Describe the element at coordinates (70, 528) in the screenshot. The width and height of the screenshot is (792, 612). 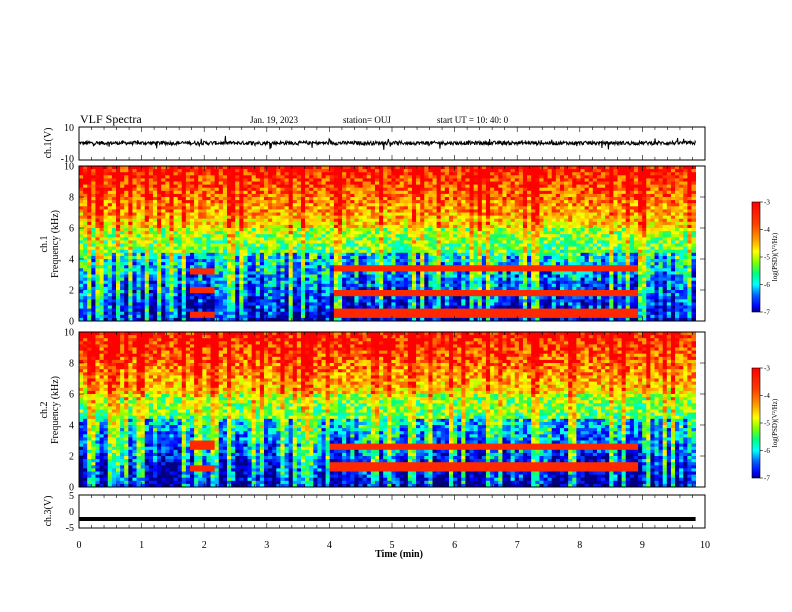
I see `ch3-ytick-bottom: -5` at that location.